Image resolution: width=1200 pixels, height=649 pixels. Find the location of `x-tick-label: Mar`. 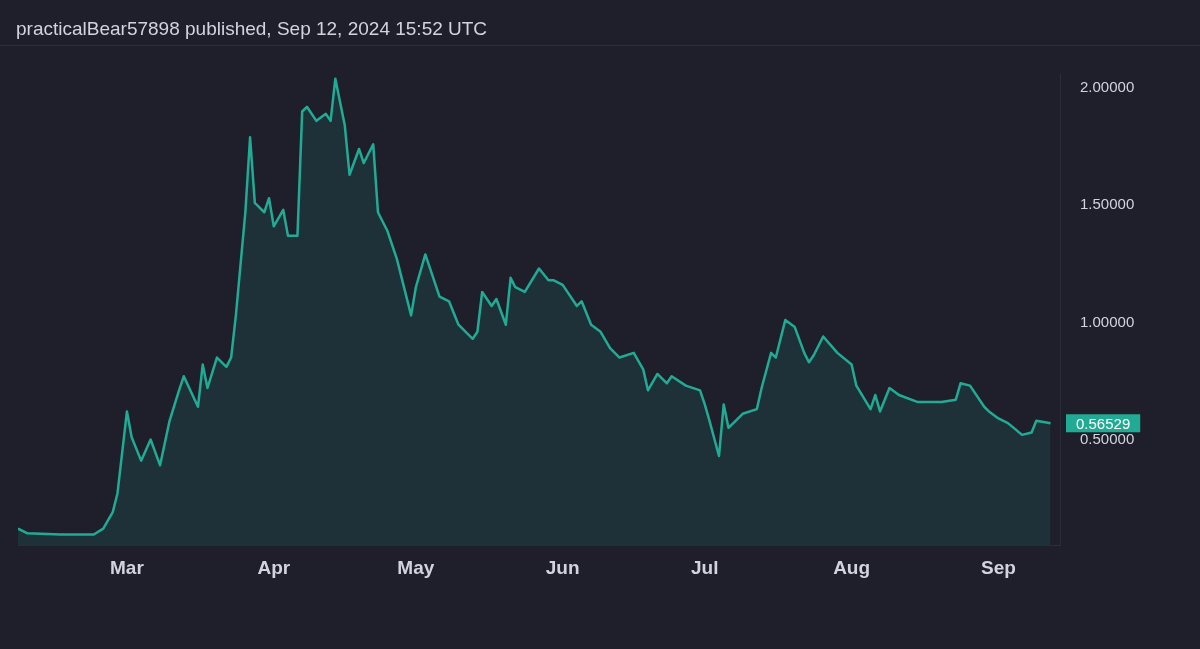

x-tick-label: Mar is located at coordinates (127, 567).